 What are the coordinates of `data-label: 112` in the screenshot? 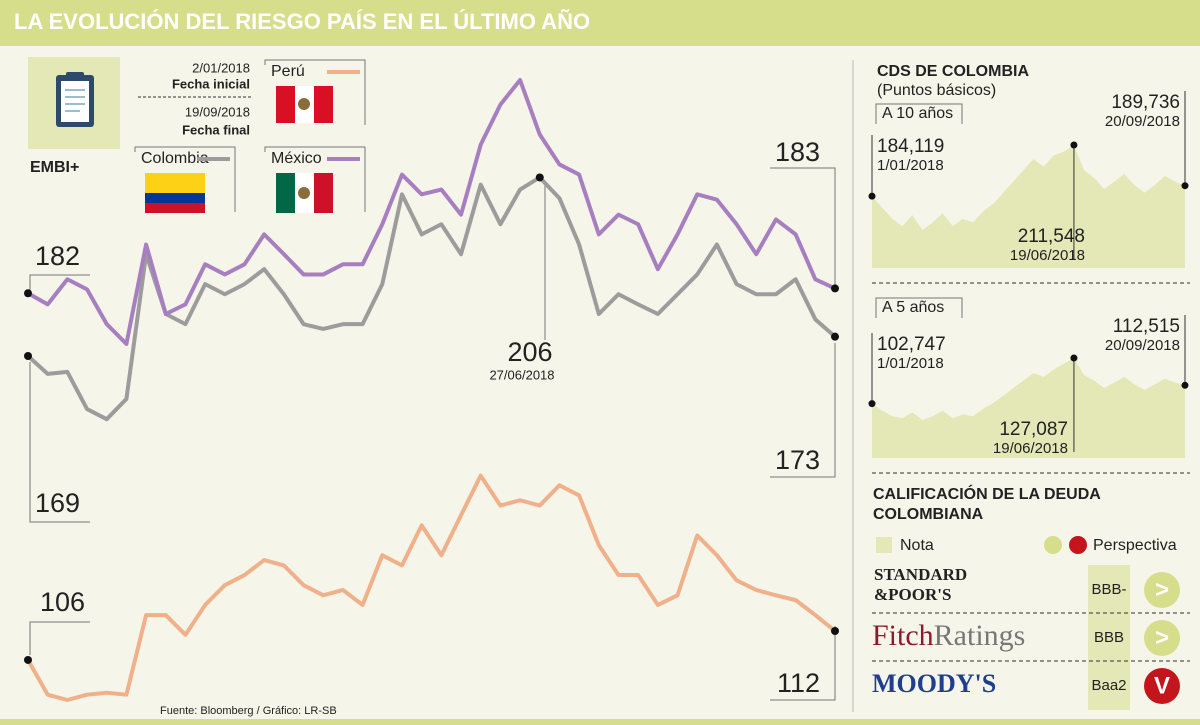 It's located at (798, 683).